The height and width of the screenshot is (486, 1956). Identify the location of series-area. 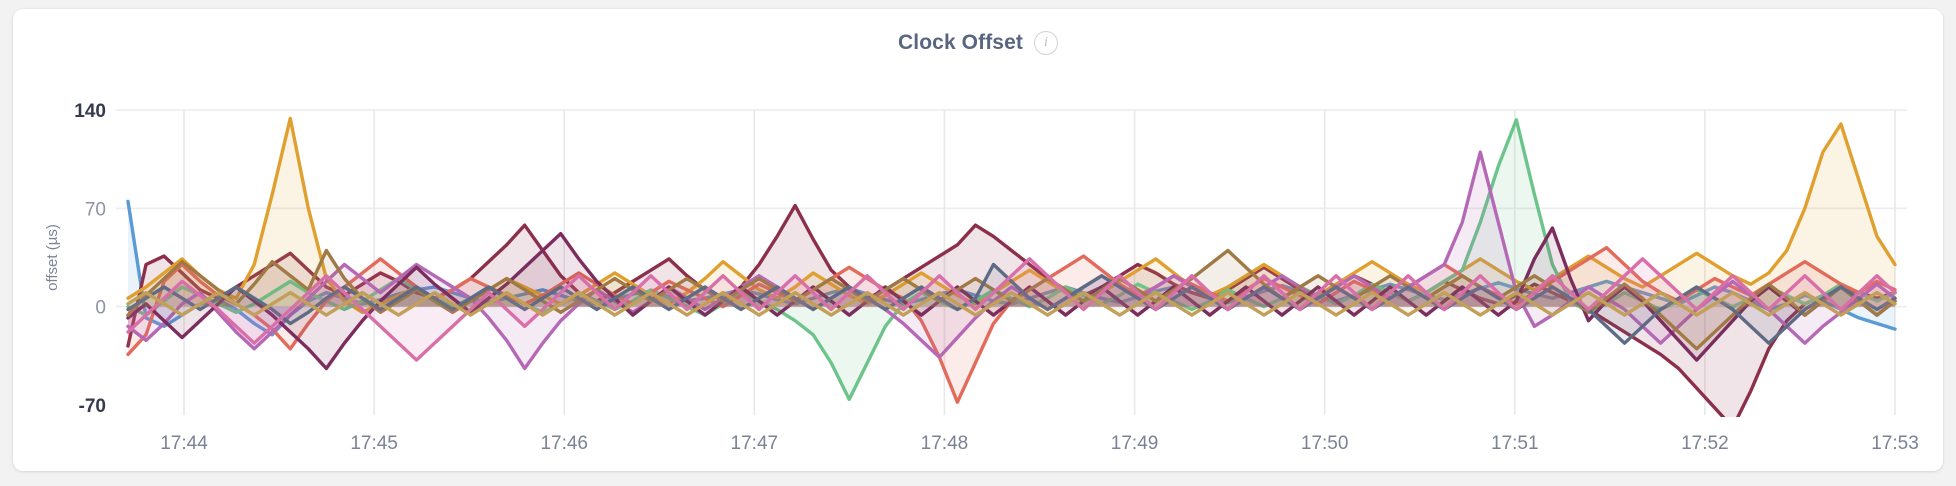
(1011, 304).